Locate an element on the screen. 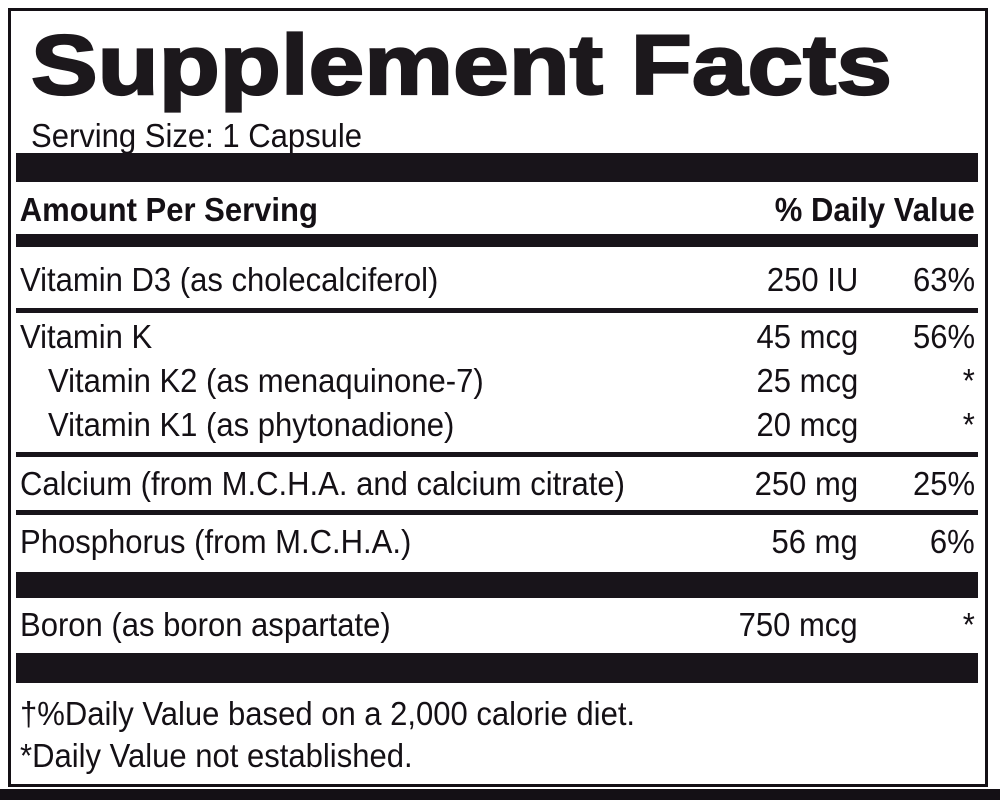 The image size is (1000, 800). label-bottom-edge-bar is located at coordinates (500, 794).